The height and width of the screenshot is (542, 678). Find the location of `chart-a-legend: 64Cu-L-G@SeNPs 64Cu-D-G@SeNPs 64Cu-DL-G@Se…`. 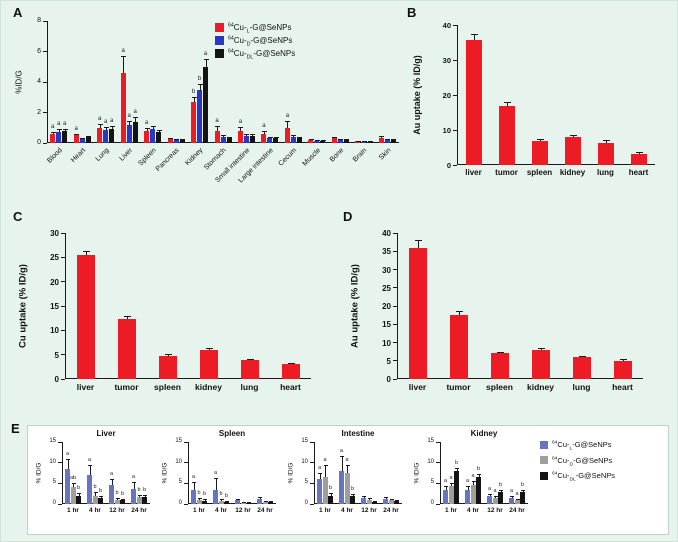

chart-a-legend: 64Cu-L-G@SeNPs 64Cu-D-G@SeNPs 64Cu-DL-G@Se… is located at coordinates (255, 42).